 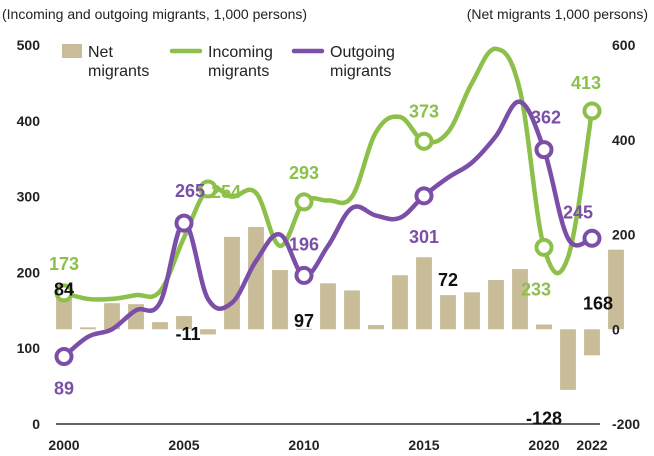 What do you see at coordinates (624, 140) in the screenshot?
I see `right-tick-label: 400` at bounding box center [624, 140].